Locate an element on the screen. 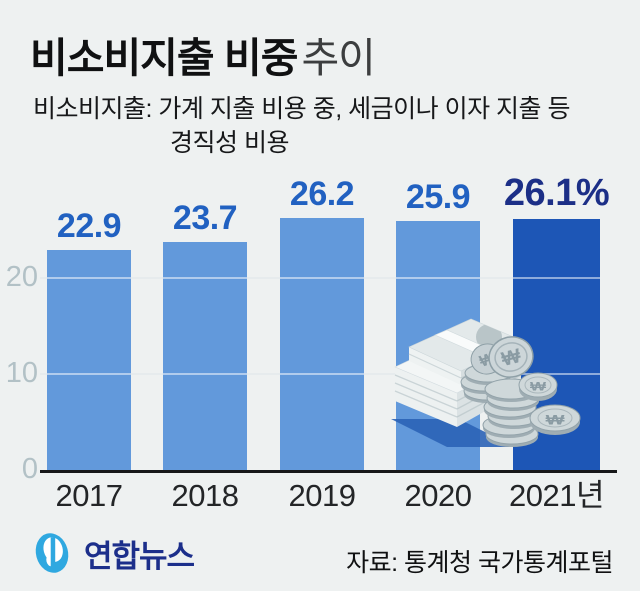 Image resolution: width=640 pixels, height=591 pixels. yonhap-logo-text: 연합뉴스 is located at coordinates (139, 556).